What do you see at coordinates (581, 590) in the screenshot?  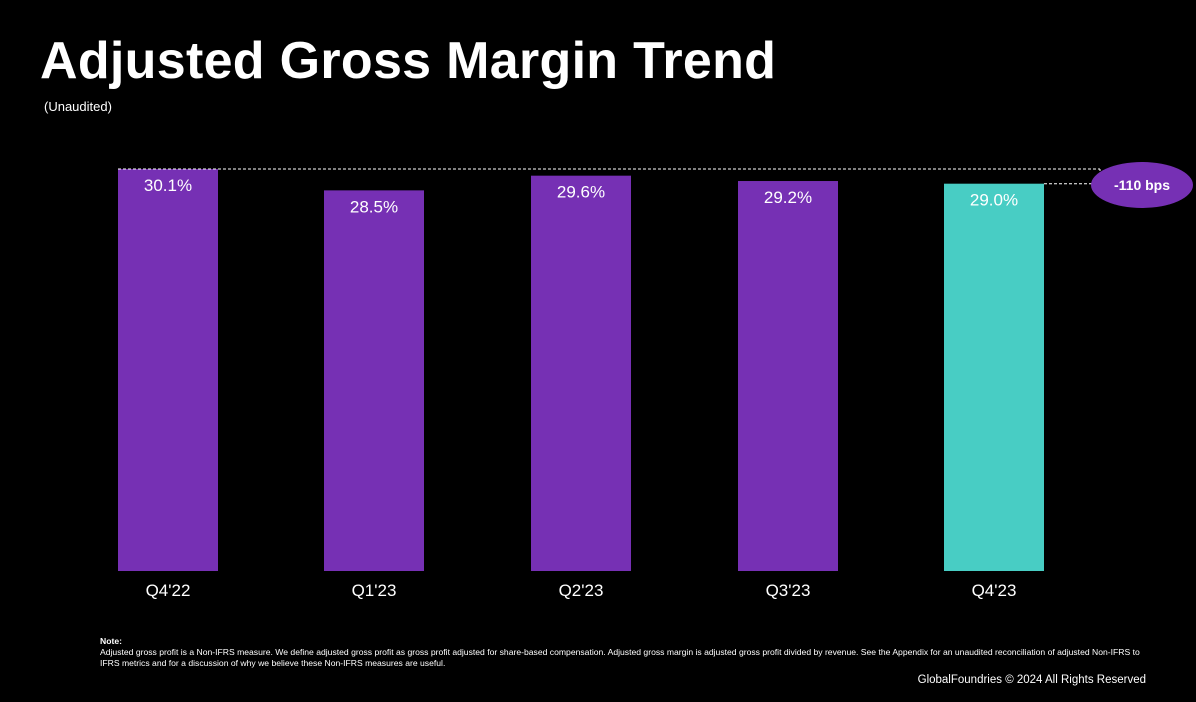 I see `category-label-q2-23: Q2'23` at bounding box center [581, 590].